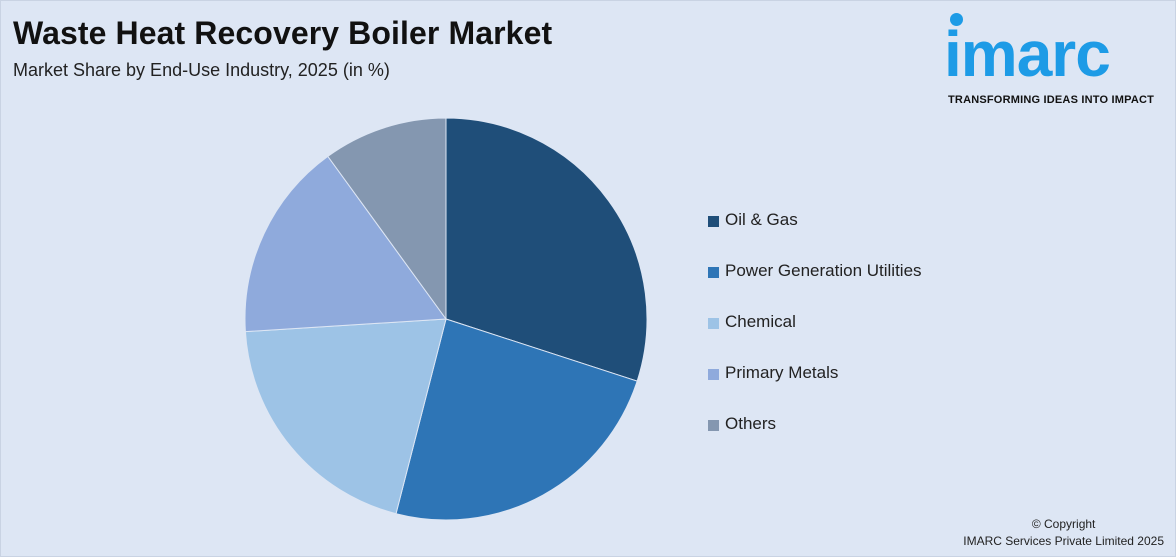 The image size is (1176, 557). What do you see at coordinates (823, 270) in the screenshot?
I see `legend-label: Power Generation Utilities` at bounding box center [823, 270].